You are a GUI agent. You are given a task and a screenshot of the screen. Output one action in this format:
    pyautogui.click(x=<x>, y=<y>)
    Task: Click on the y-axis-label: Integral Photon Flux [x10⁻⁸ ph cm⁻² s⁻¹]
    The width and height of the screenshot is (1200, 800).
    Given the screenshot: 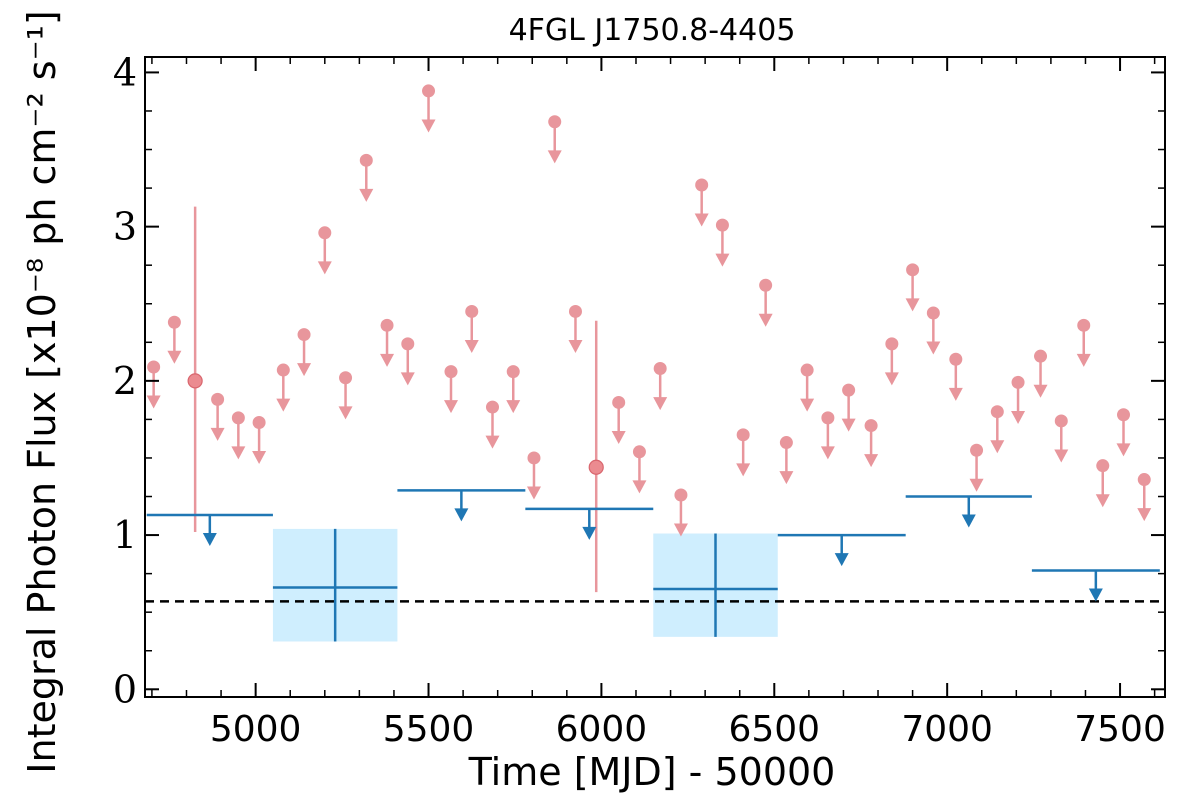 What is the action you would take?
    pyautogui.click(x=42, y=391)
    